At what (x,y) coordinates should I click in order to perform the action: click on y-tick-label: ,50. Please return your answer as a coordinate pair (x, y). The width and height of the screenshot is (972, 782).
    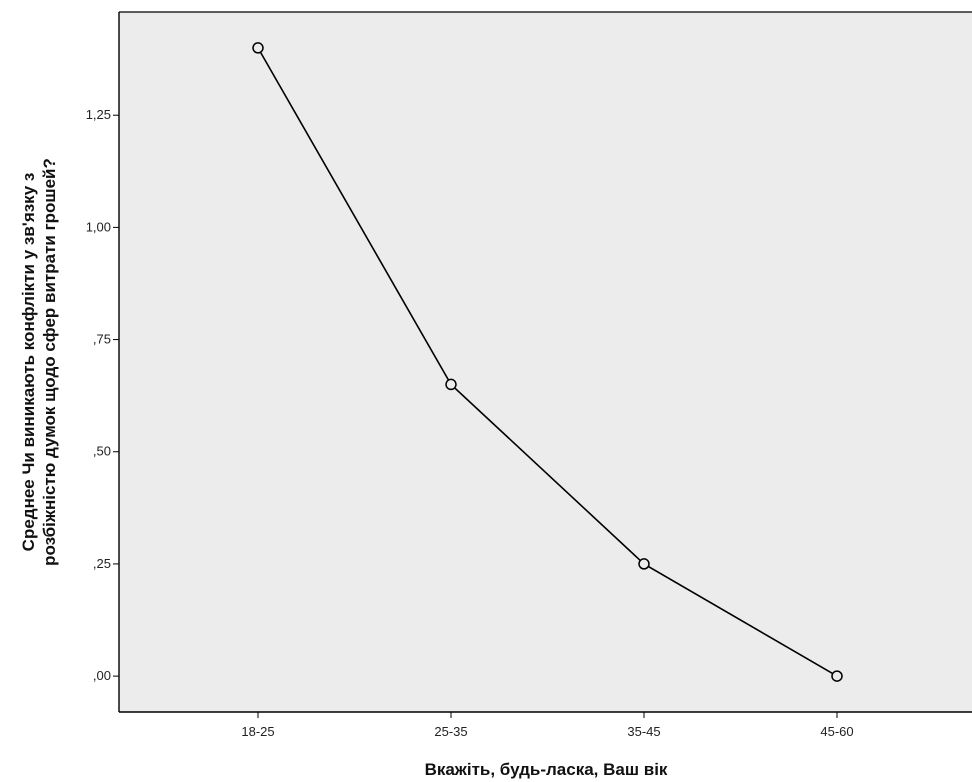
    Looking at the image, I should click on (102, 451).